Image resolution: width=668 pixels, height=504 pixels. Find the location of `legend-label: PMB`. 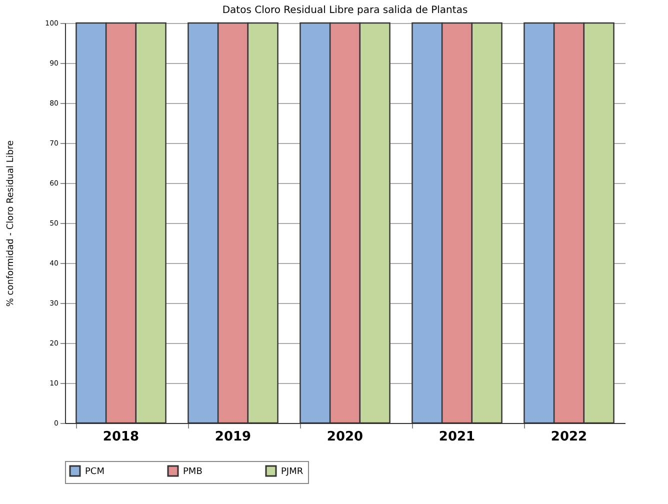

legend-label: PMB is located at coordinates (192, 472).